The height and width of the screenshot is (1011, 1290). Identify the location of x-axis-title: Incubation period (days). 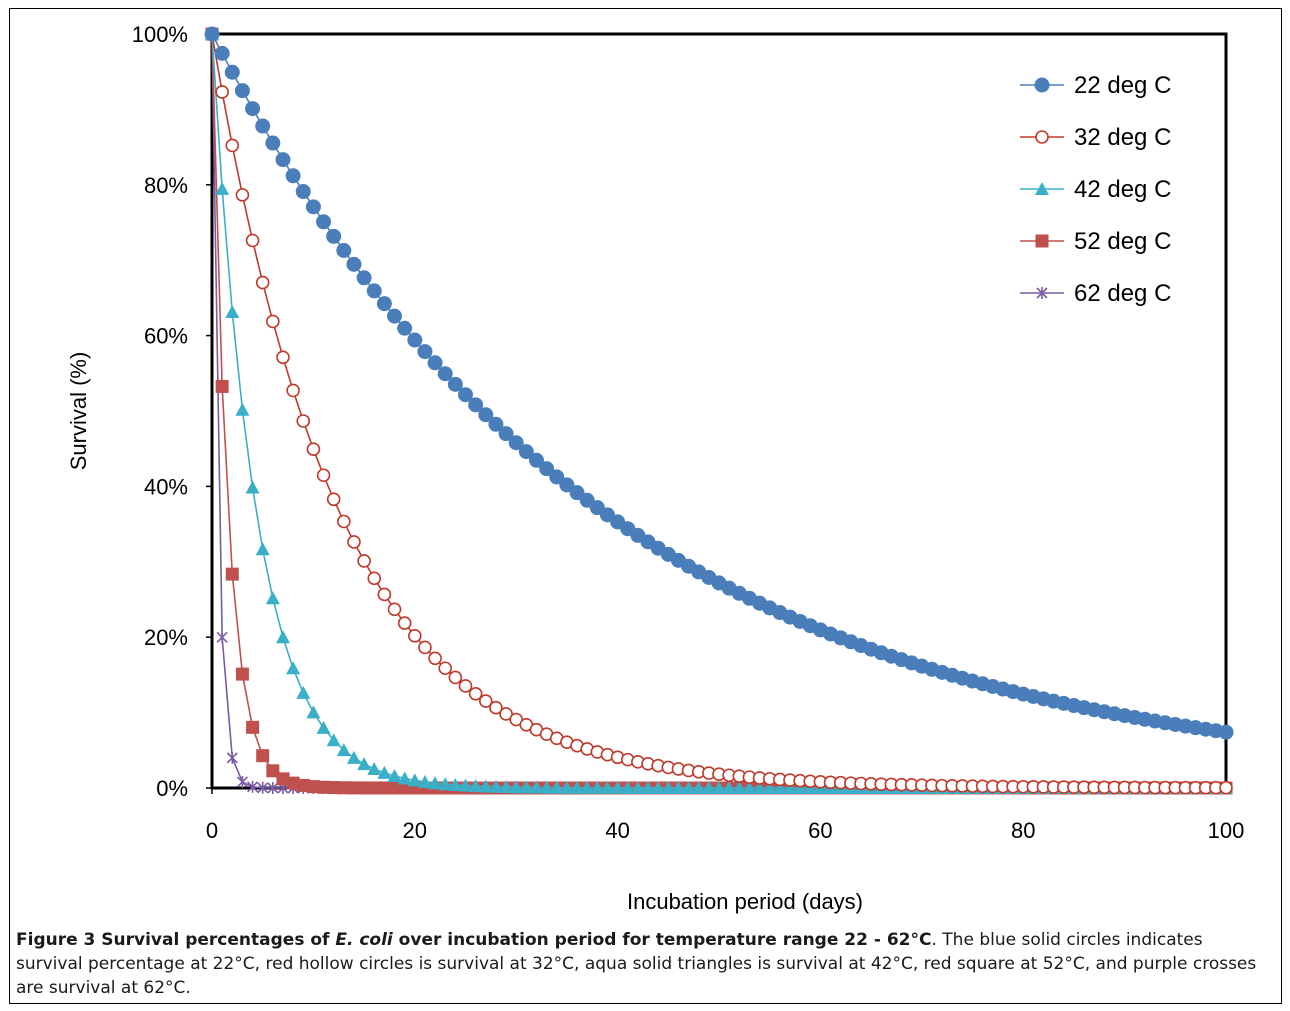
(745, 901).